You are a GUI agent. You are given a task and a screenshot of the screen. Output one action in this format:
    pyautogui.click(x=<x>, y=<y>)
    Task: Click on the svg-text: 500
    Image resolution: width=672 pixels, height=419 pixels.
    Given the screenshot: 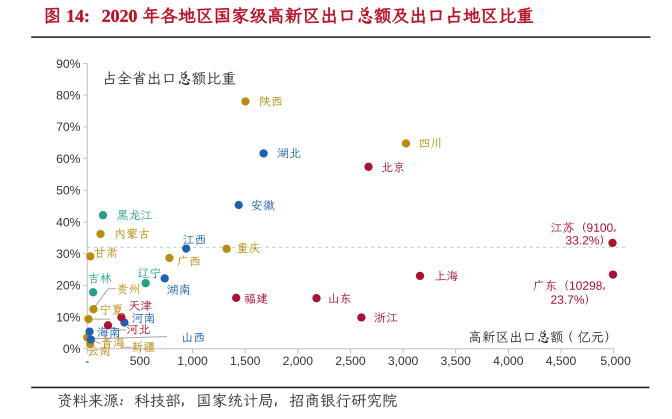 What is the action you would take?
    pyautogui.click(x=140, y=361)
    